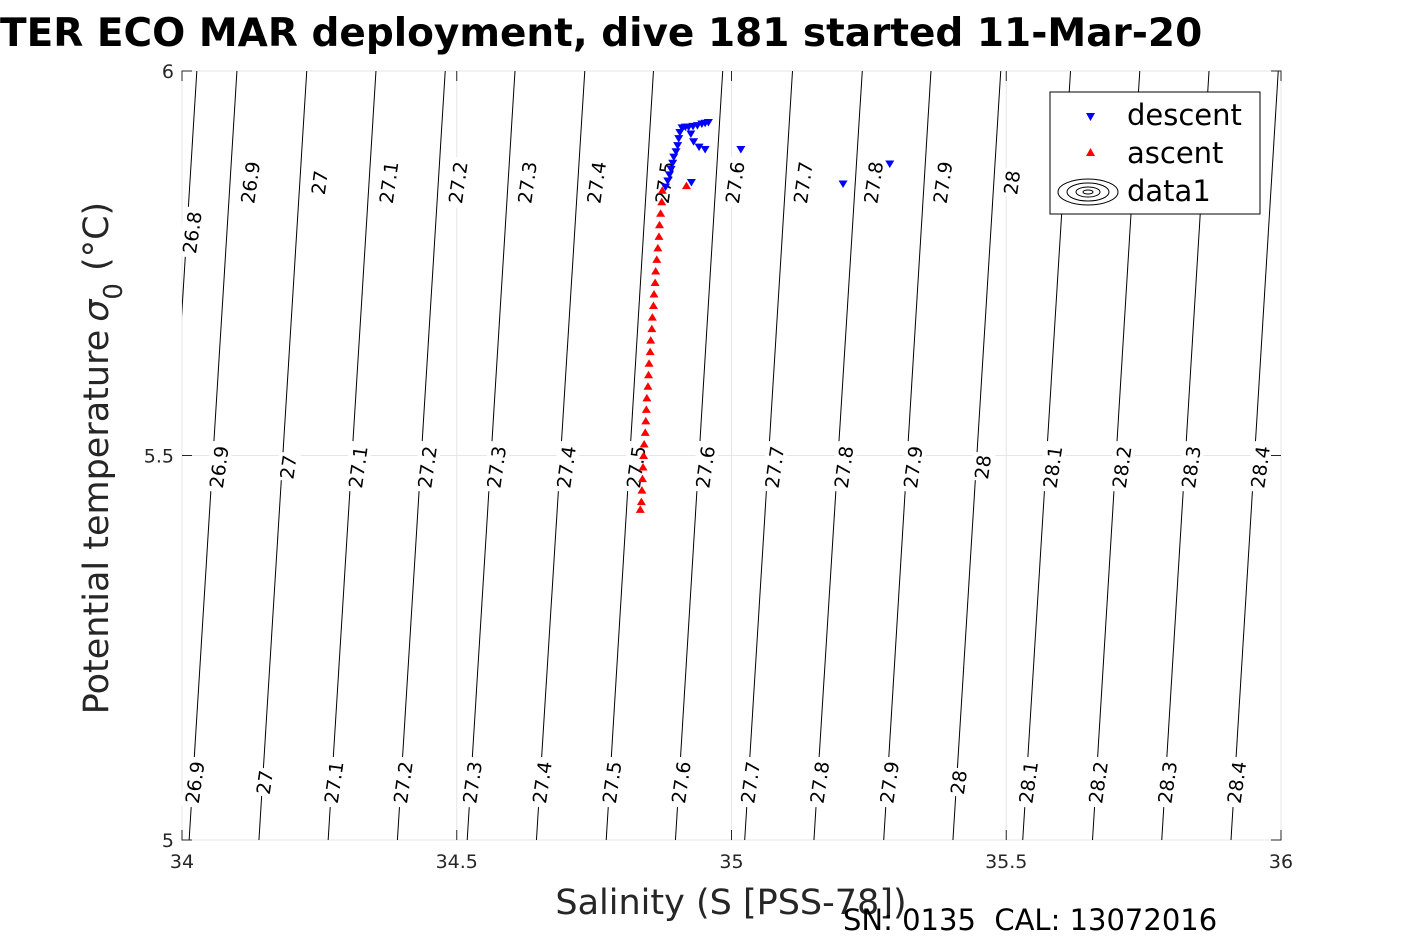  I want to click on contour-label: 28.4, so click(1236, 782).